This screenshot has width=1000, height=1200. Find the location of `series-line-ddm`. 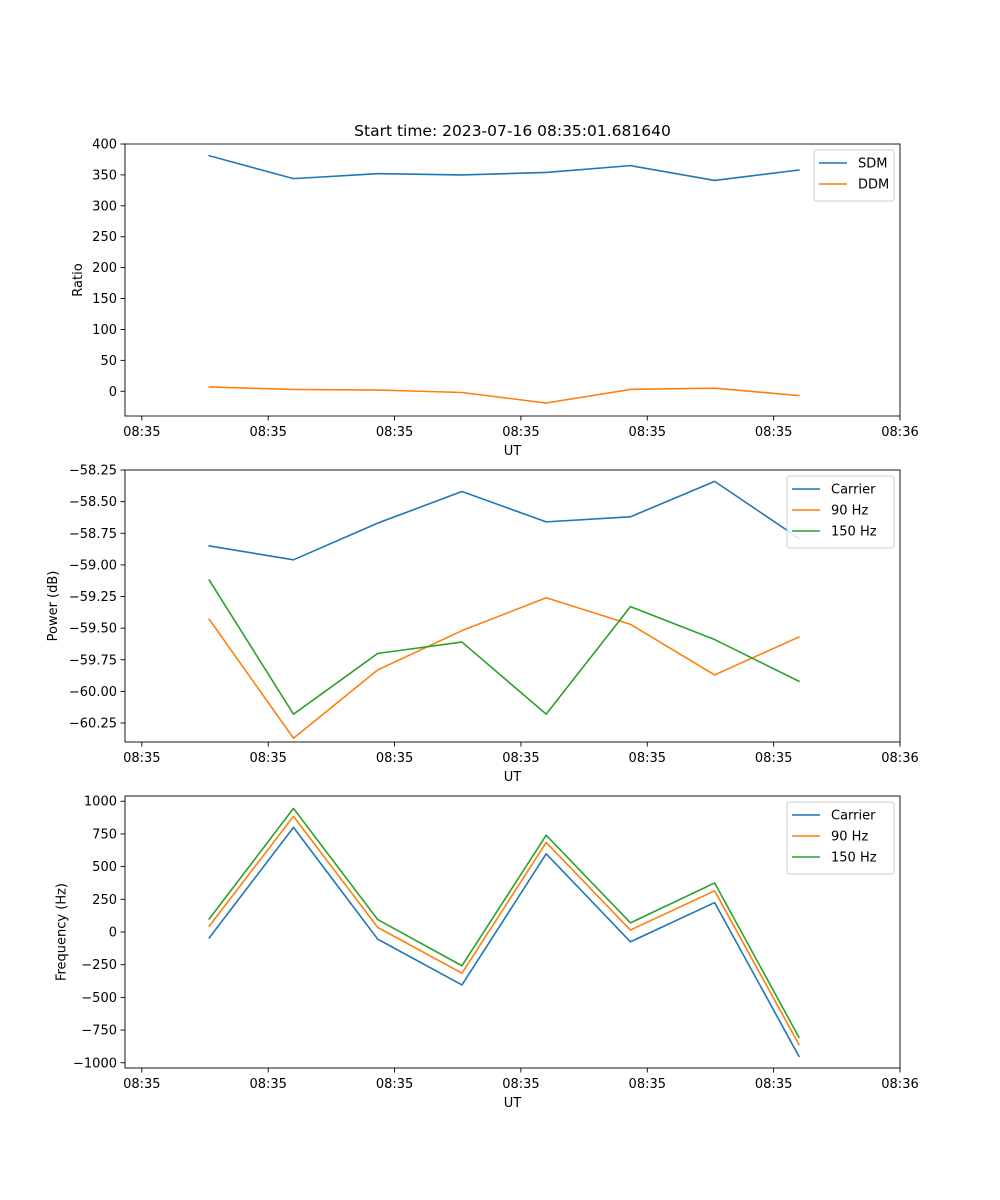

series-line-ddm is located at coordinates (504, 395).